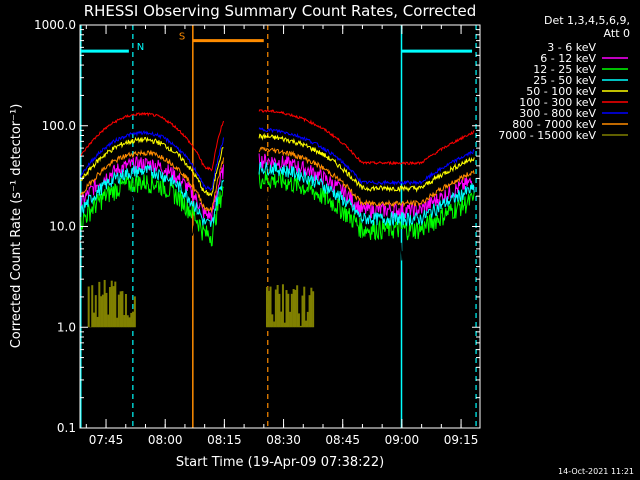  What do you see at coordinates (66, 327) in the screenshot?
I see `y-tick-label: 1.0` at bounding box center [66, 327].